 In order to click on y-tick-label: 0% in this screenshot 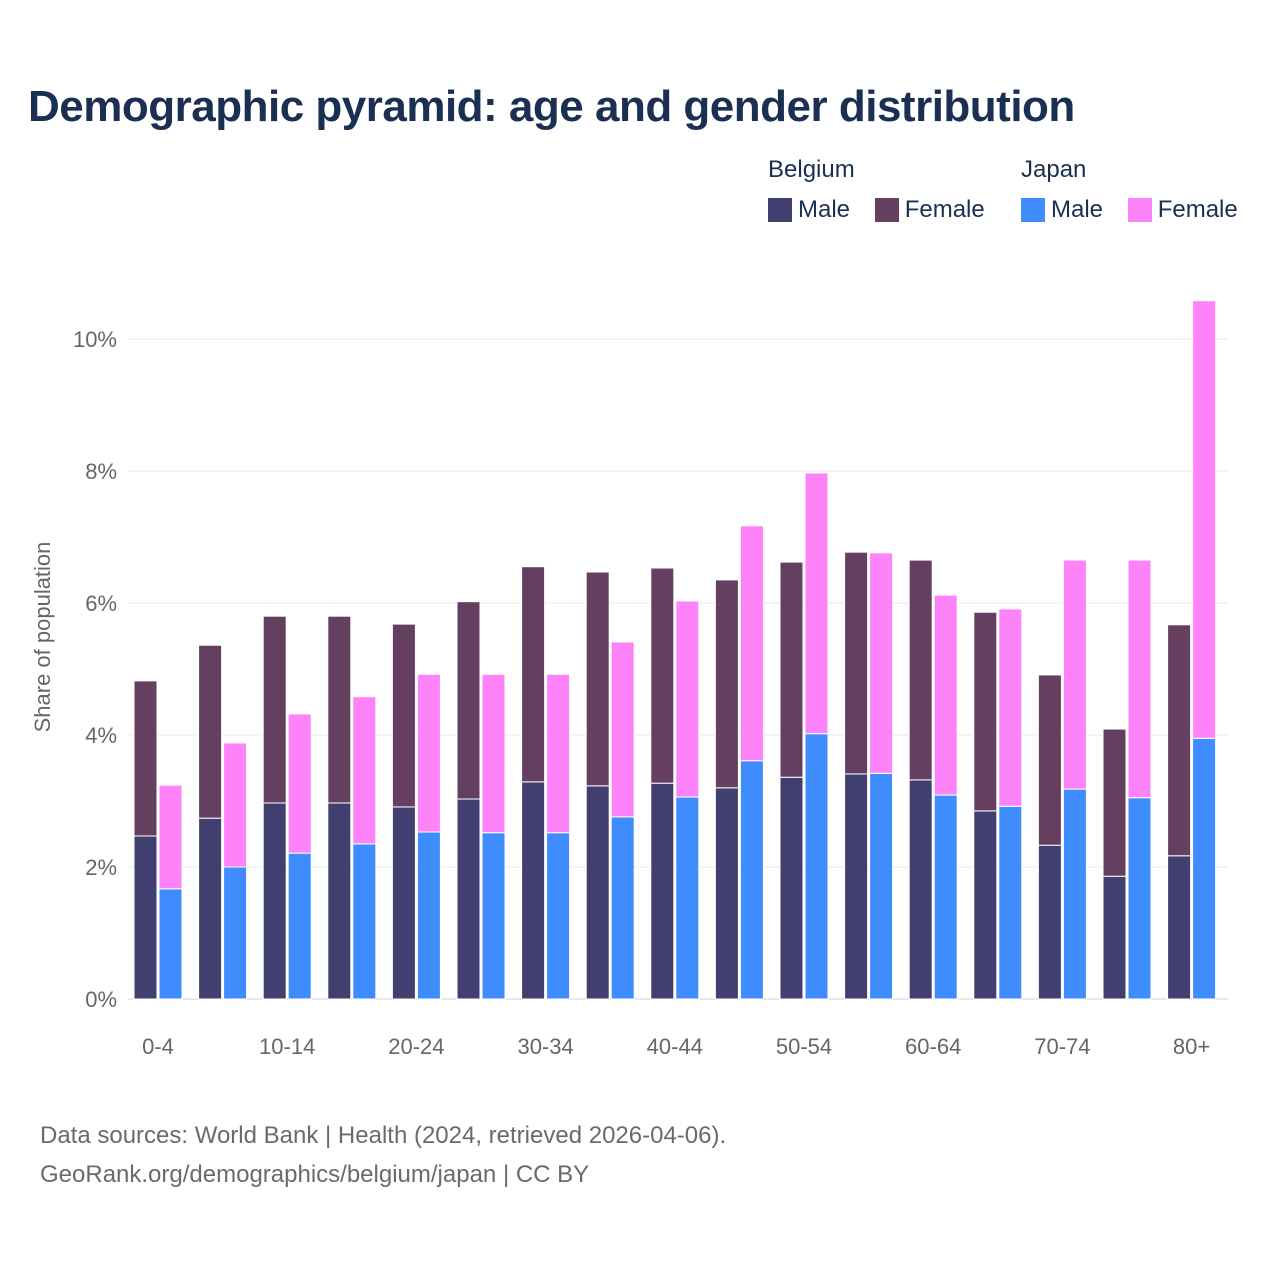, I will do `click(101, 999)`.